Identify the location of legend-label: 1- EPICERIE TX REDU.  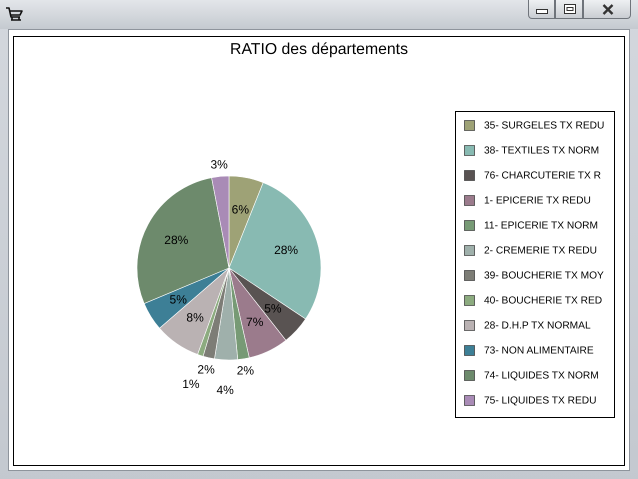
(537, 201).